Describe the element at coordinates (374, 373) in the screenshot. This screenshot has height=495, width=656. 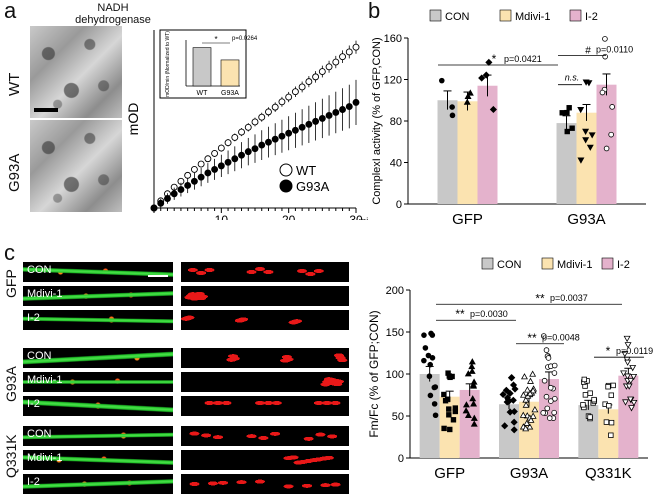
I see `y-axis-label: Fm/Fc (% of GFP;CON)` at that location.